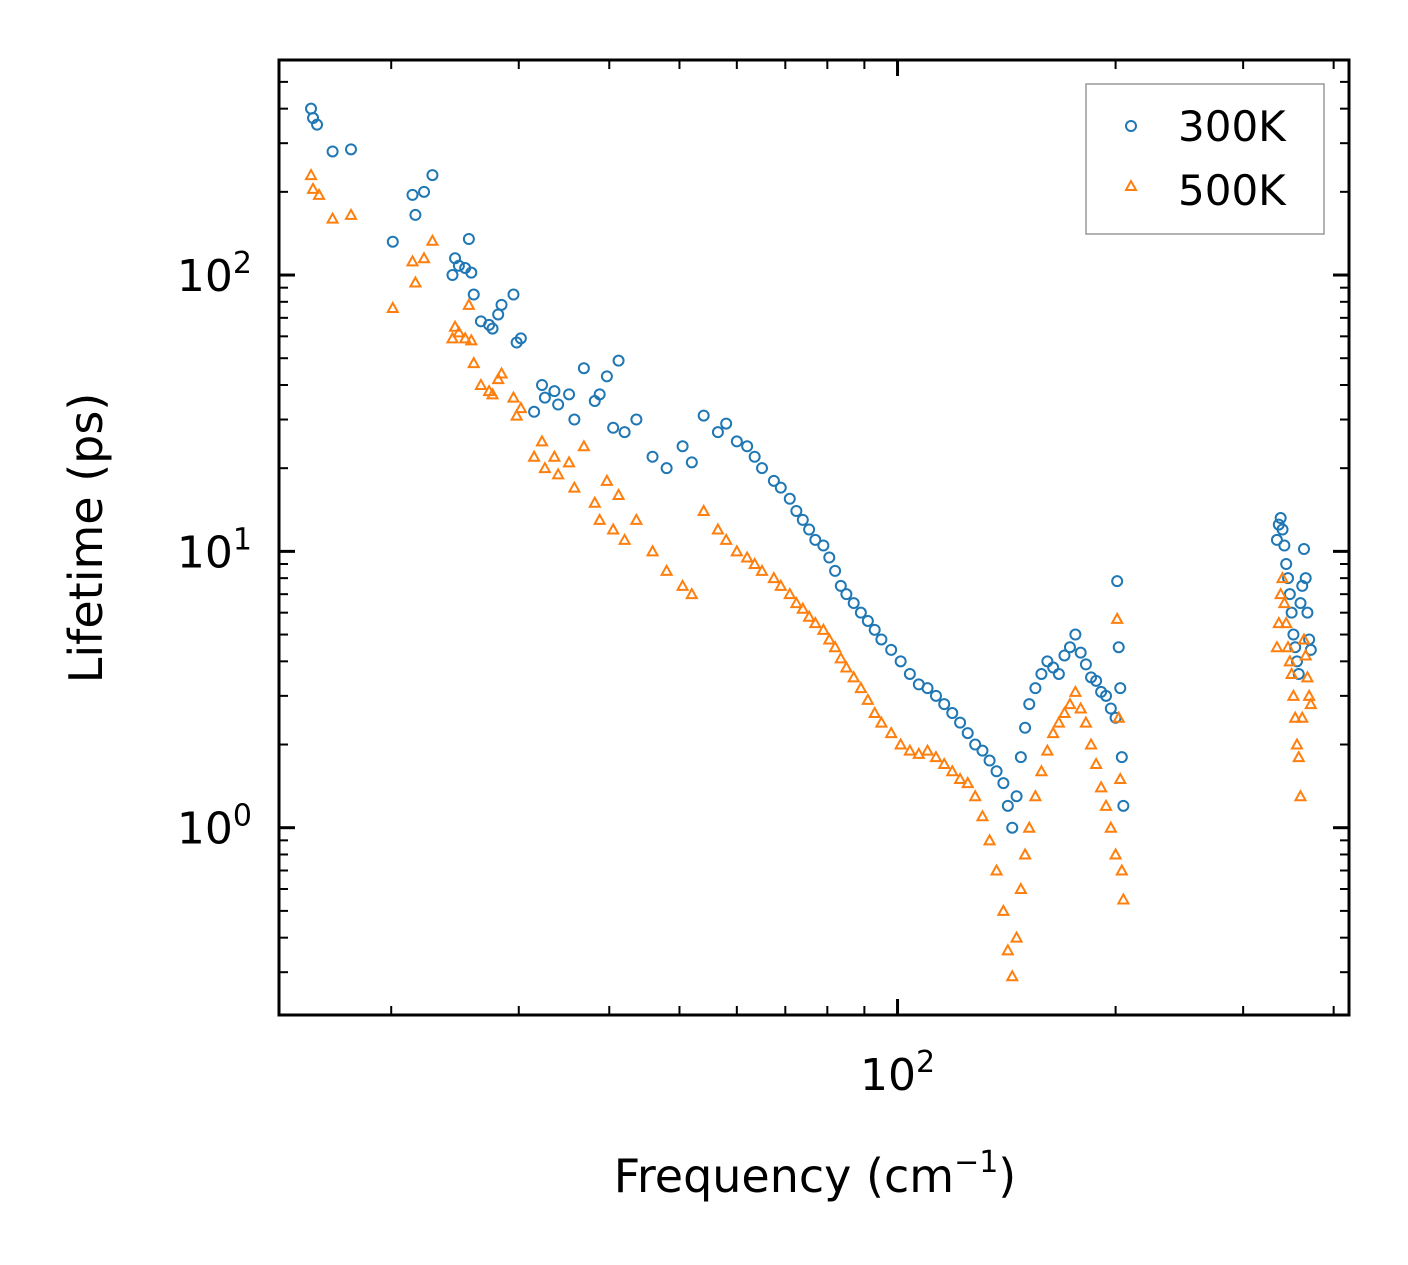  Describe the element at coordinates (86, 538) in the screenshot. I see `y-axis-label: Lifetime (ps)` at that location.